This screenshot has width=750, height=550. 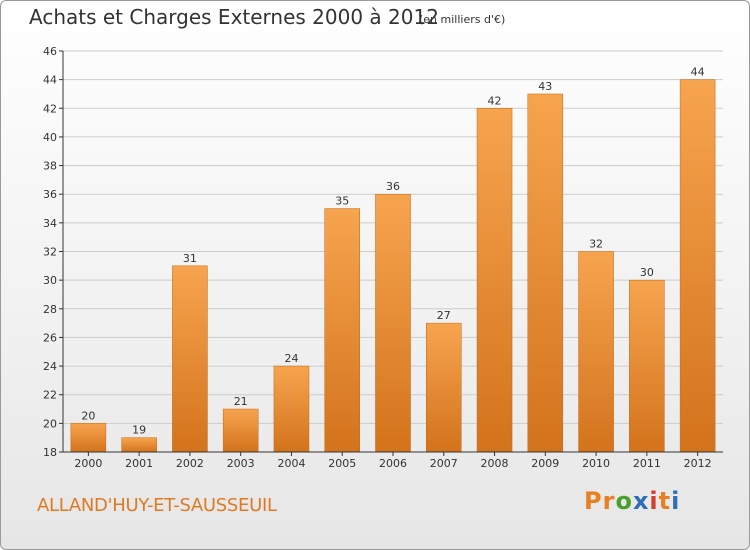 I want to click on y-tick-label: 18, so click(x=50, y=452).